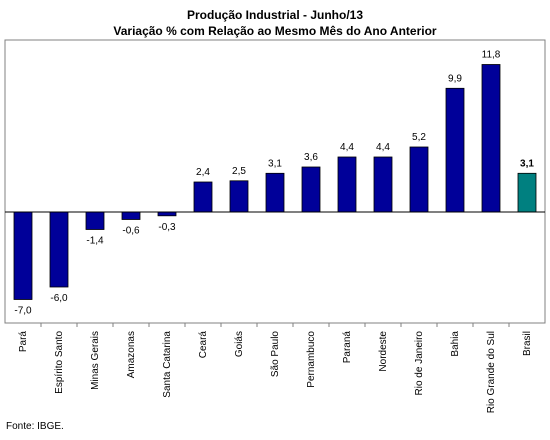 Image resolution: width=550 pixels, height=440 pixels. I want to click on category-label: Minas Gerais, so click(95, 360).